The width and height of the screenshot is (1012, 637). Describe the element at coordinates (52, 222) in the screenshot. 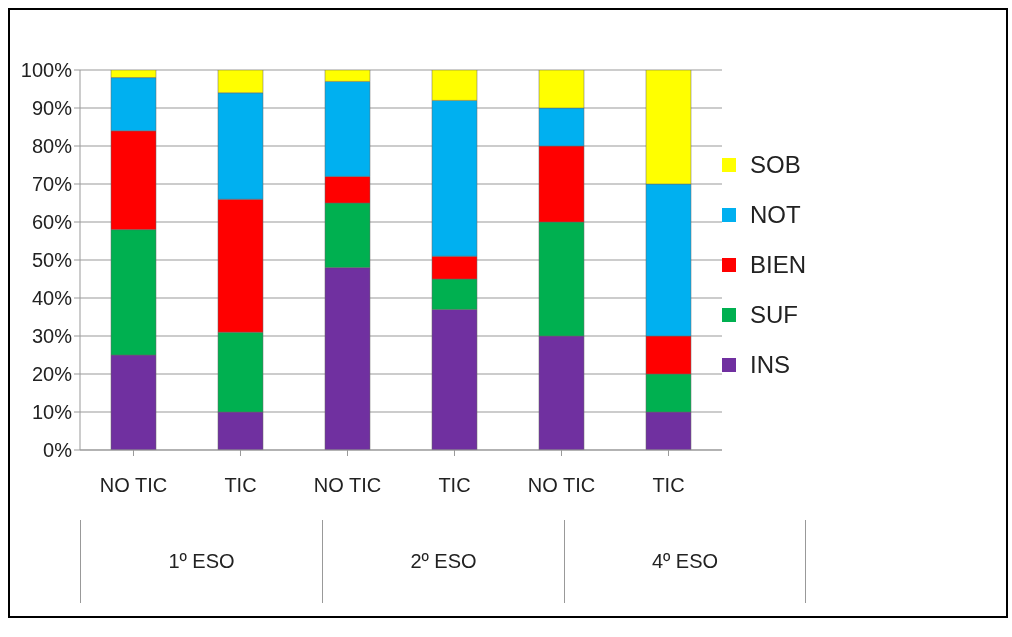

I see `y-tick-label: 60%` at that location.